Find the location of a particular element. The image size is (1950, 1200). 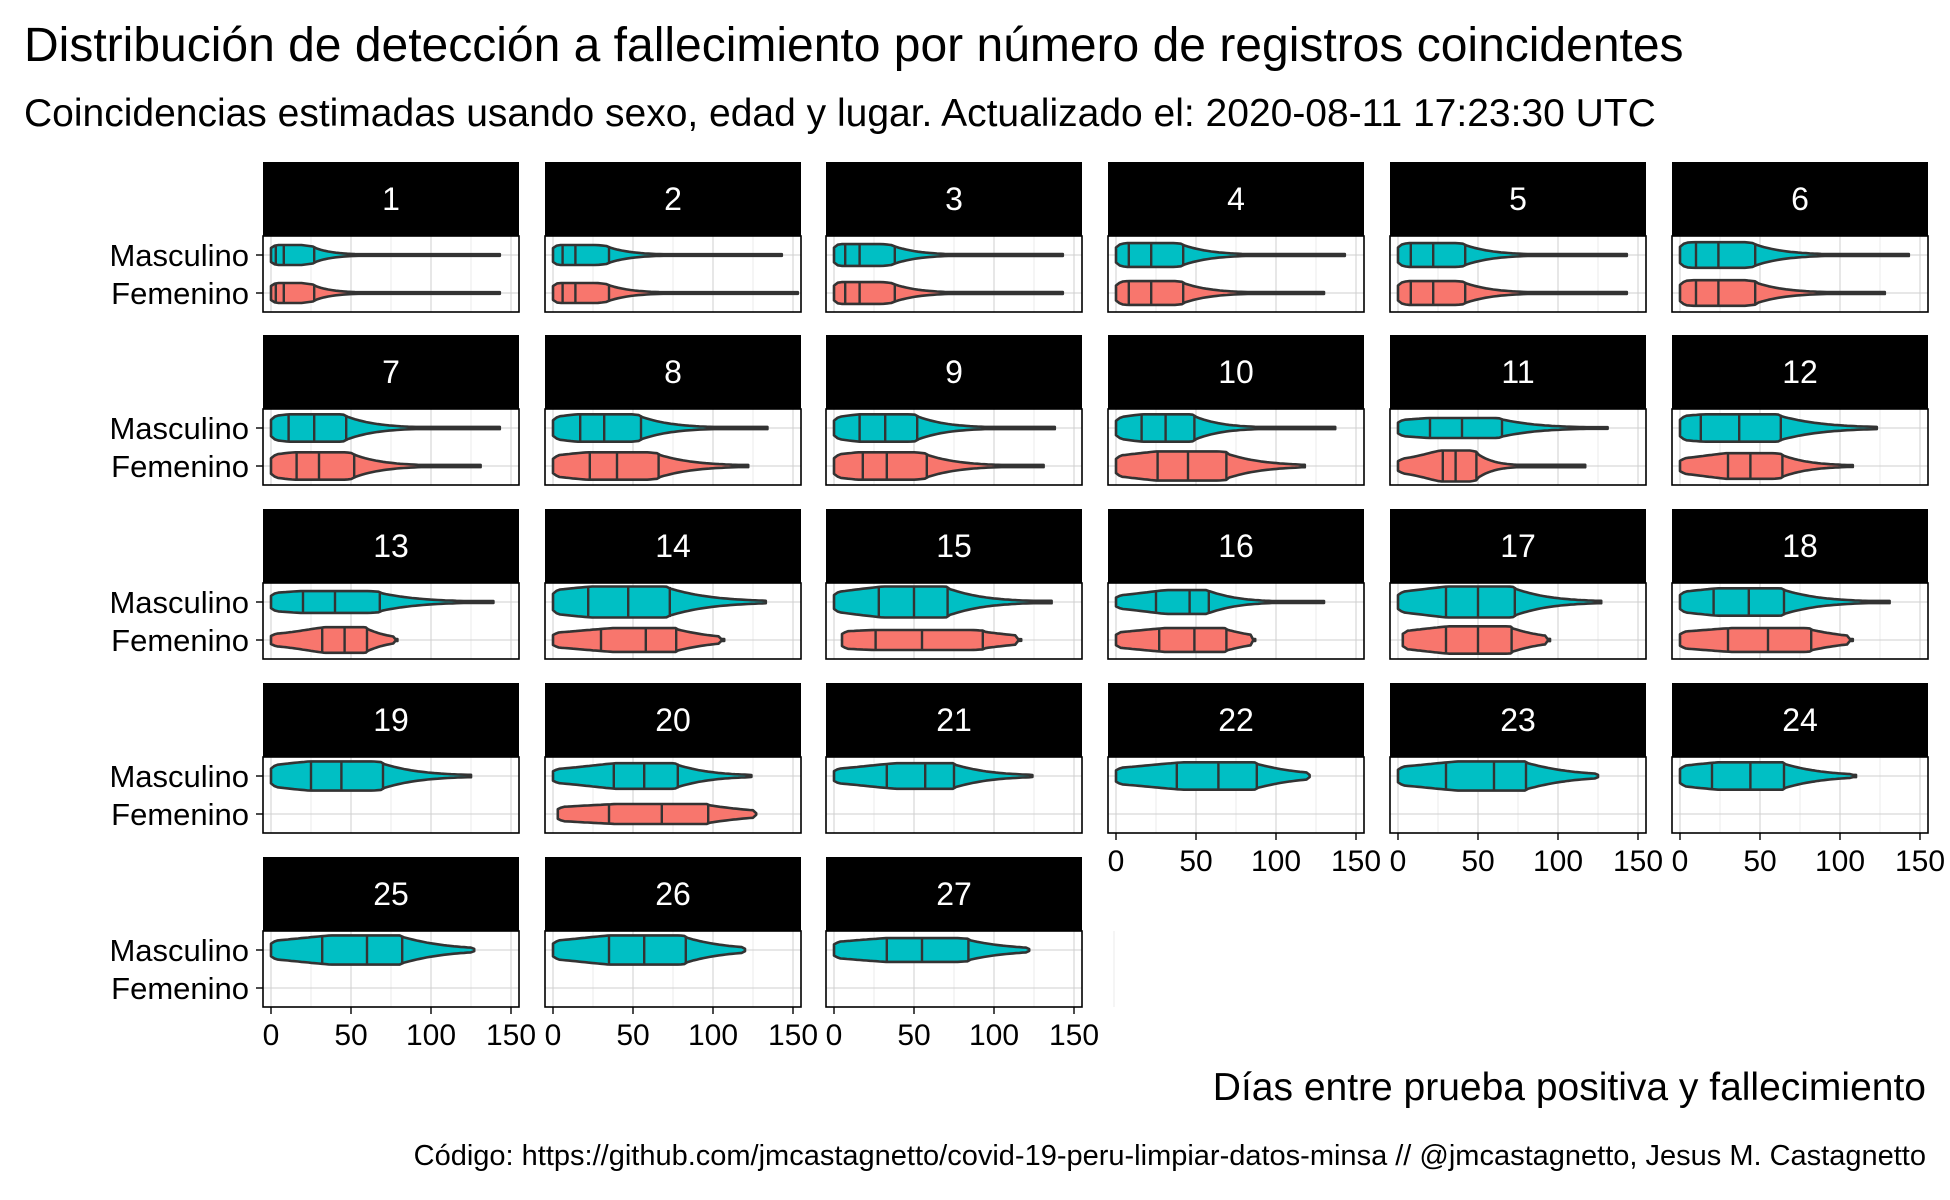

facet-strip-label: 2 is located at coordinates (673, 199).